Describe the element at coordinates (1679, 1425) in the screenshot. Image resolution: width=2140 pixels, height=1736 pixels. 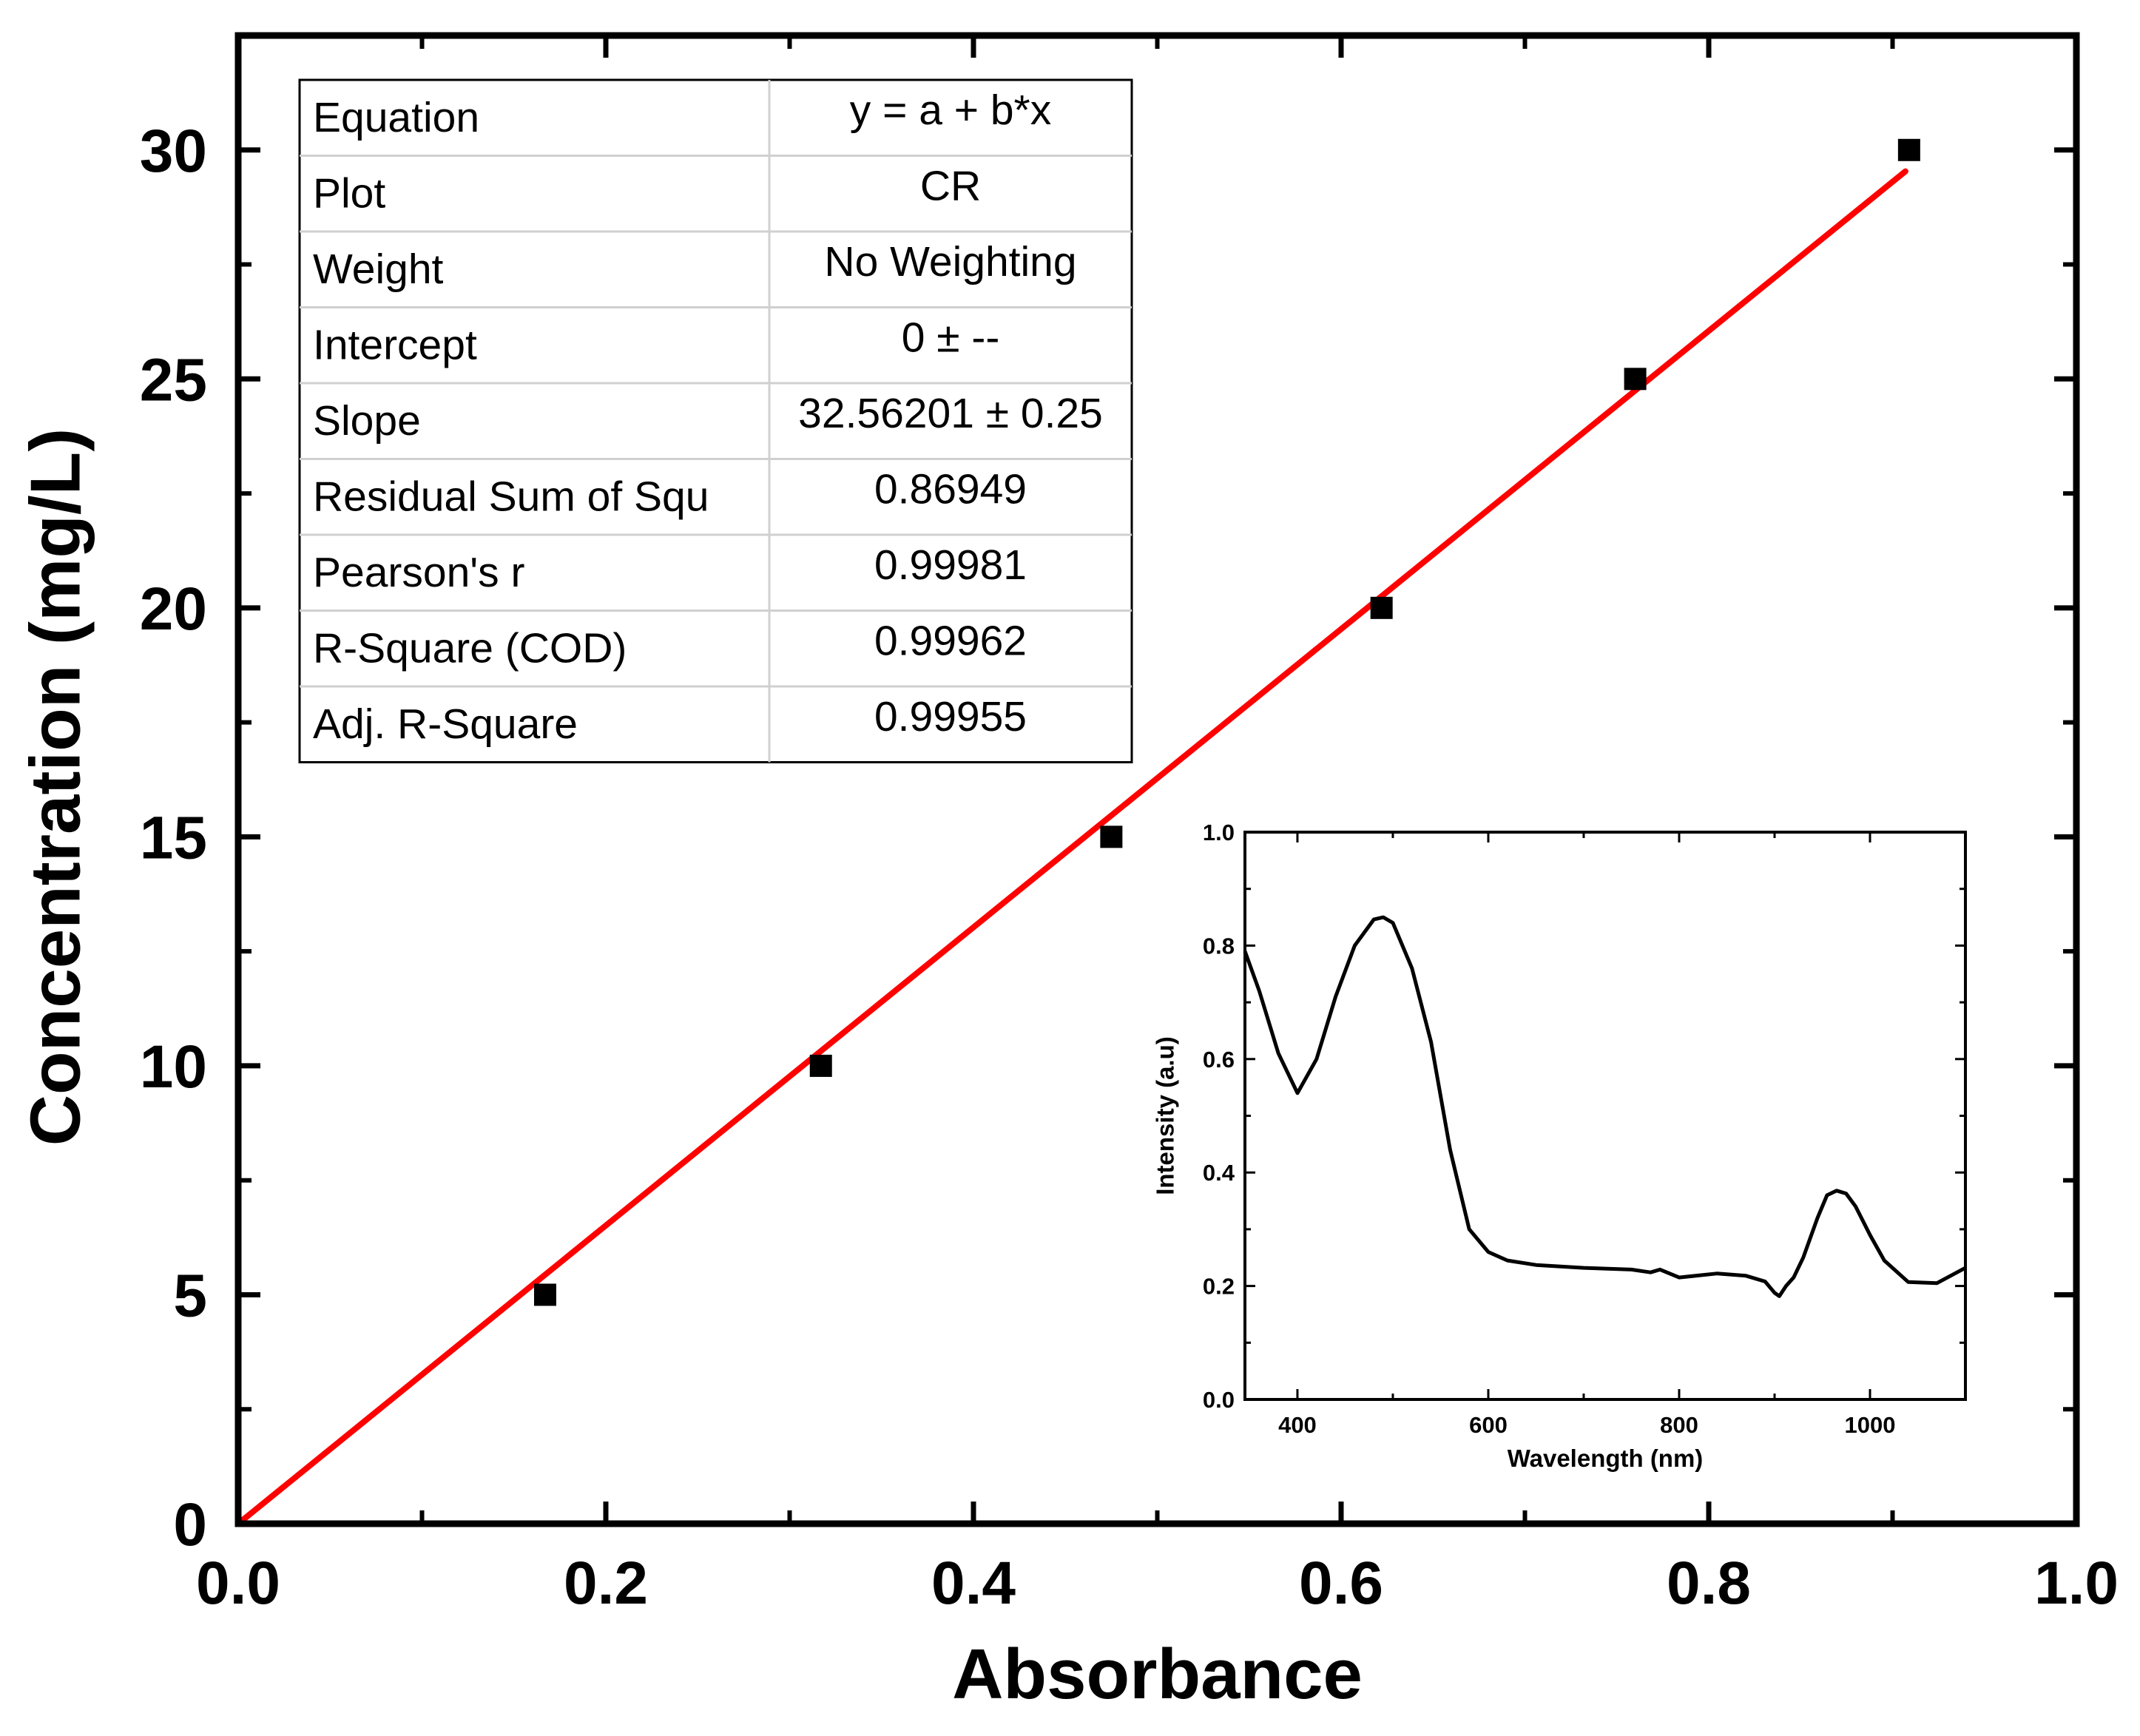
I see `inset-x-tick-label: 800` at that location.